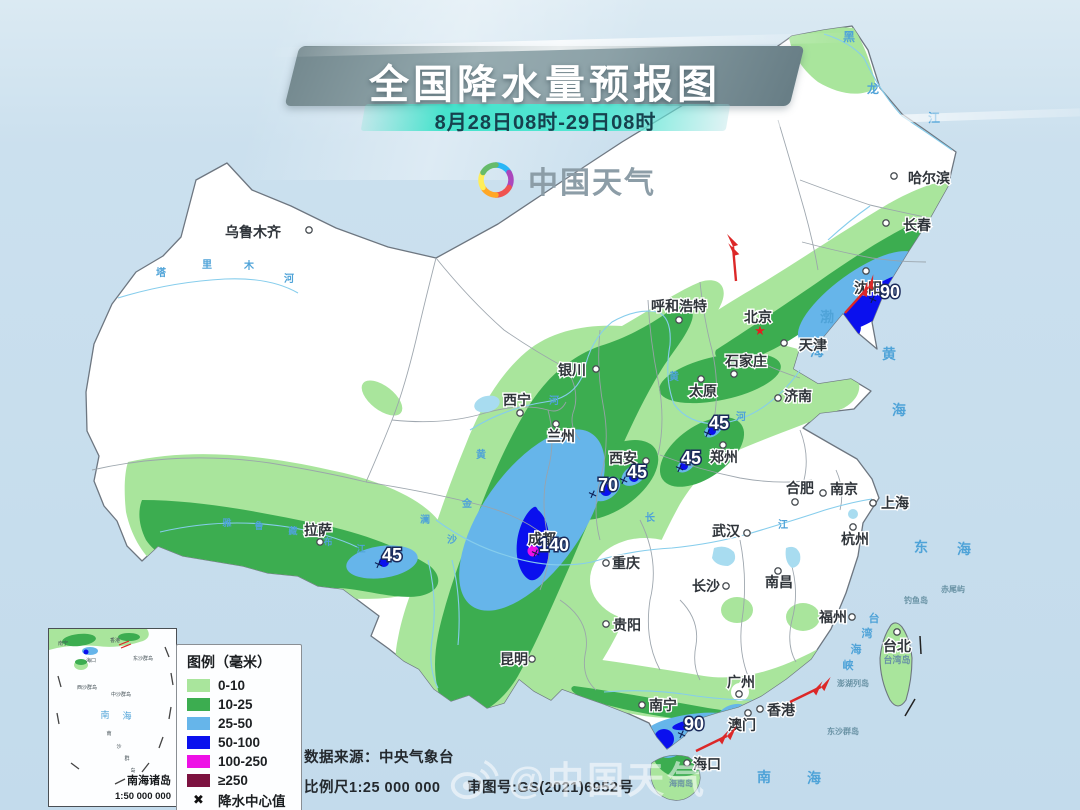 This screenshot has width=1080, height=810. I want to click on city-香港: 香港, so click(776, 710).